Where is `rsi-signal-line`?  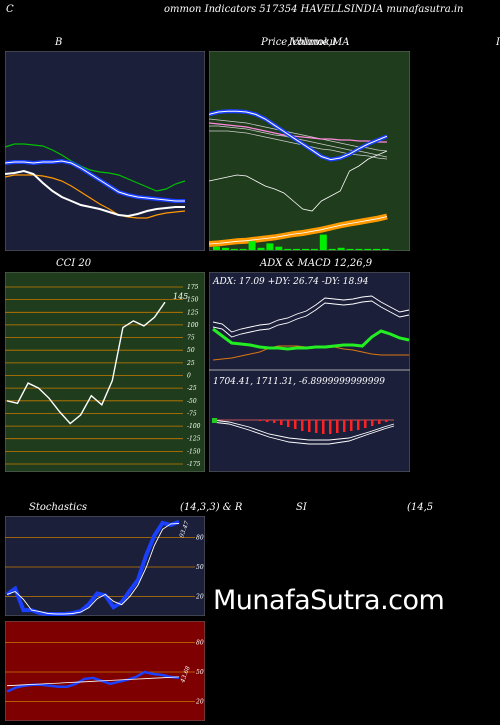 rsi-signal-line is located at coordinates (93, 681).